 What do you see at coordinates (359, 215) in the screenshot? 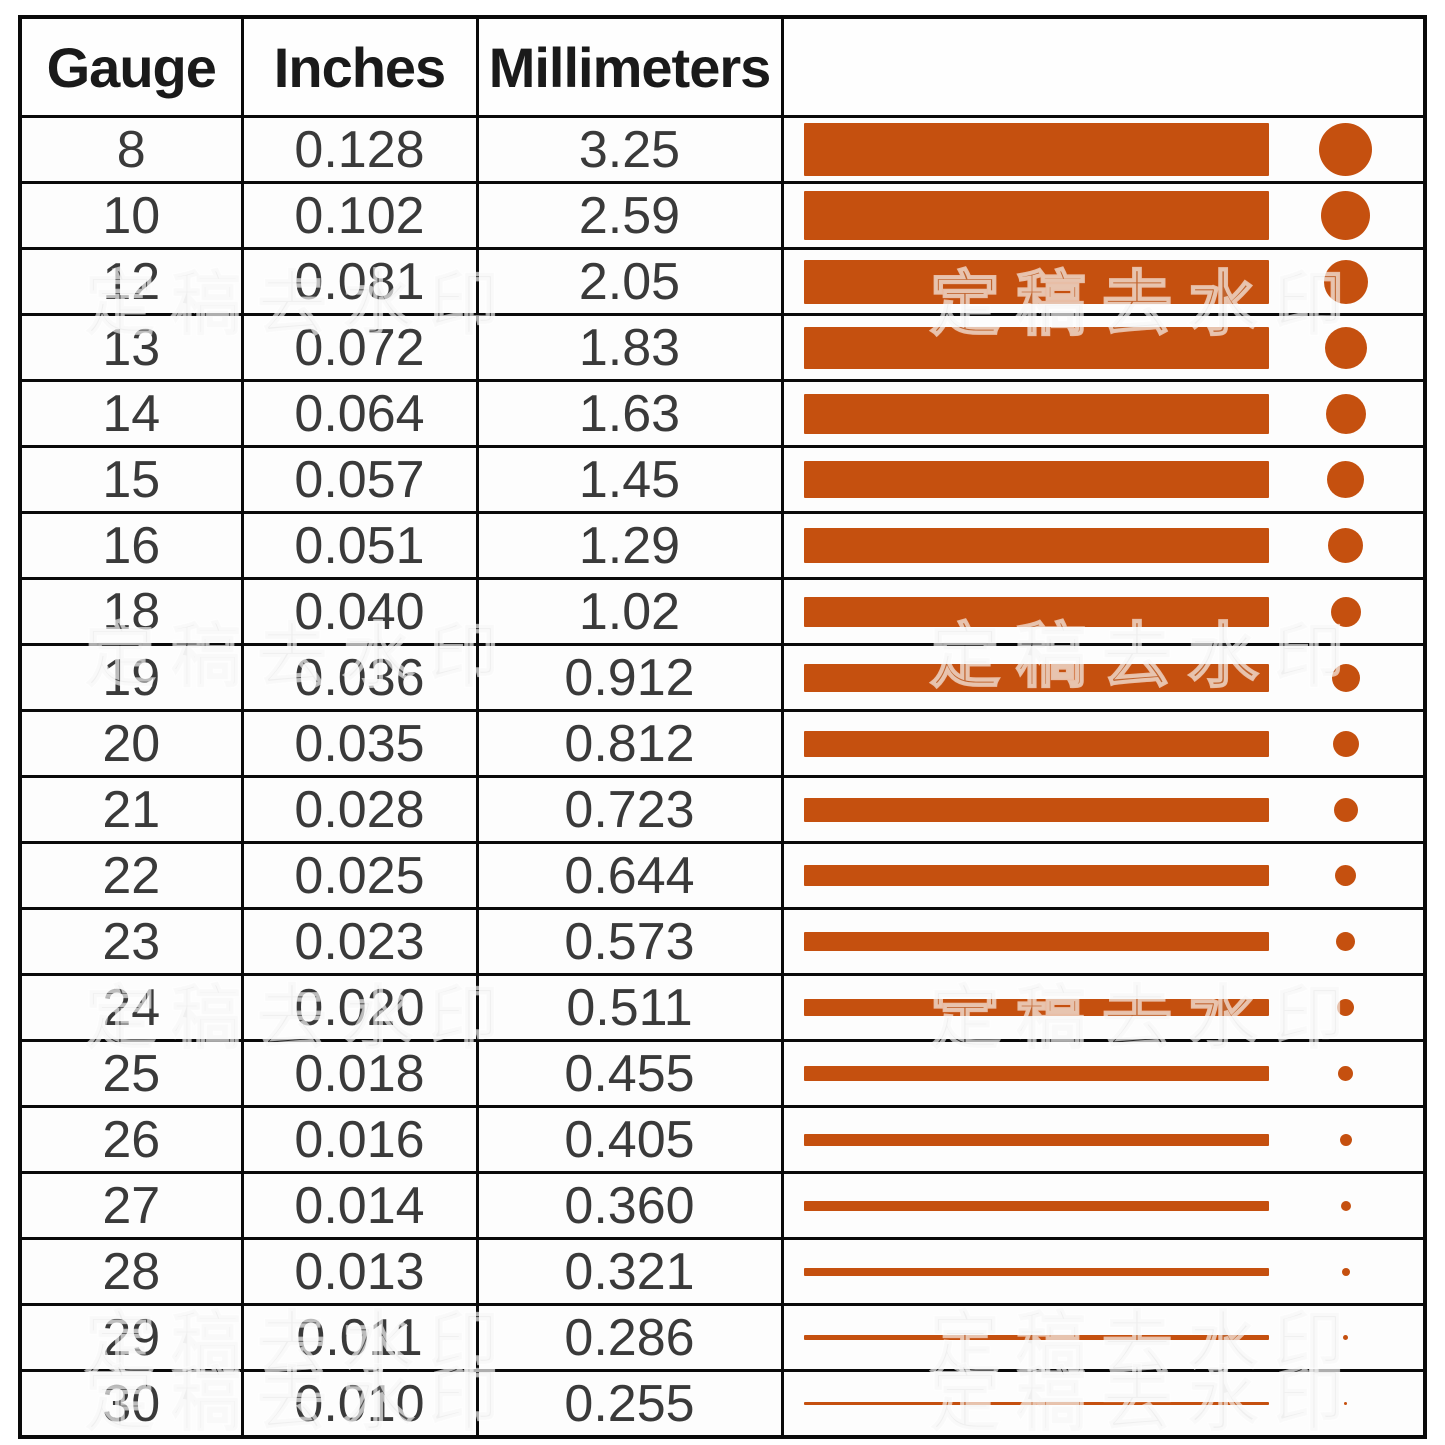
I see `inches-value: 0.102` at bounding box center [359, 215].